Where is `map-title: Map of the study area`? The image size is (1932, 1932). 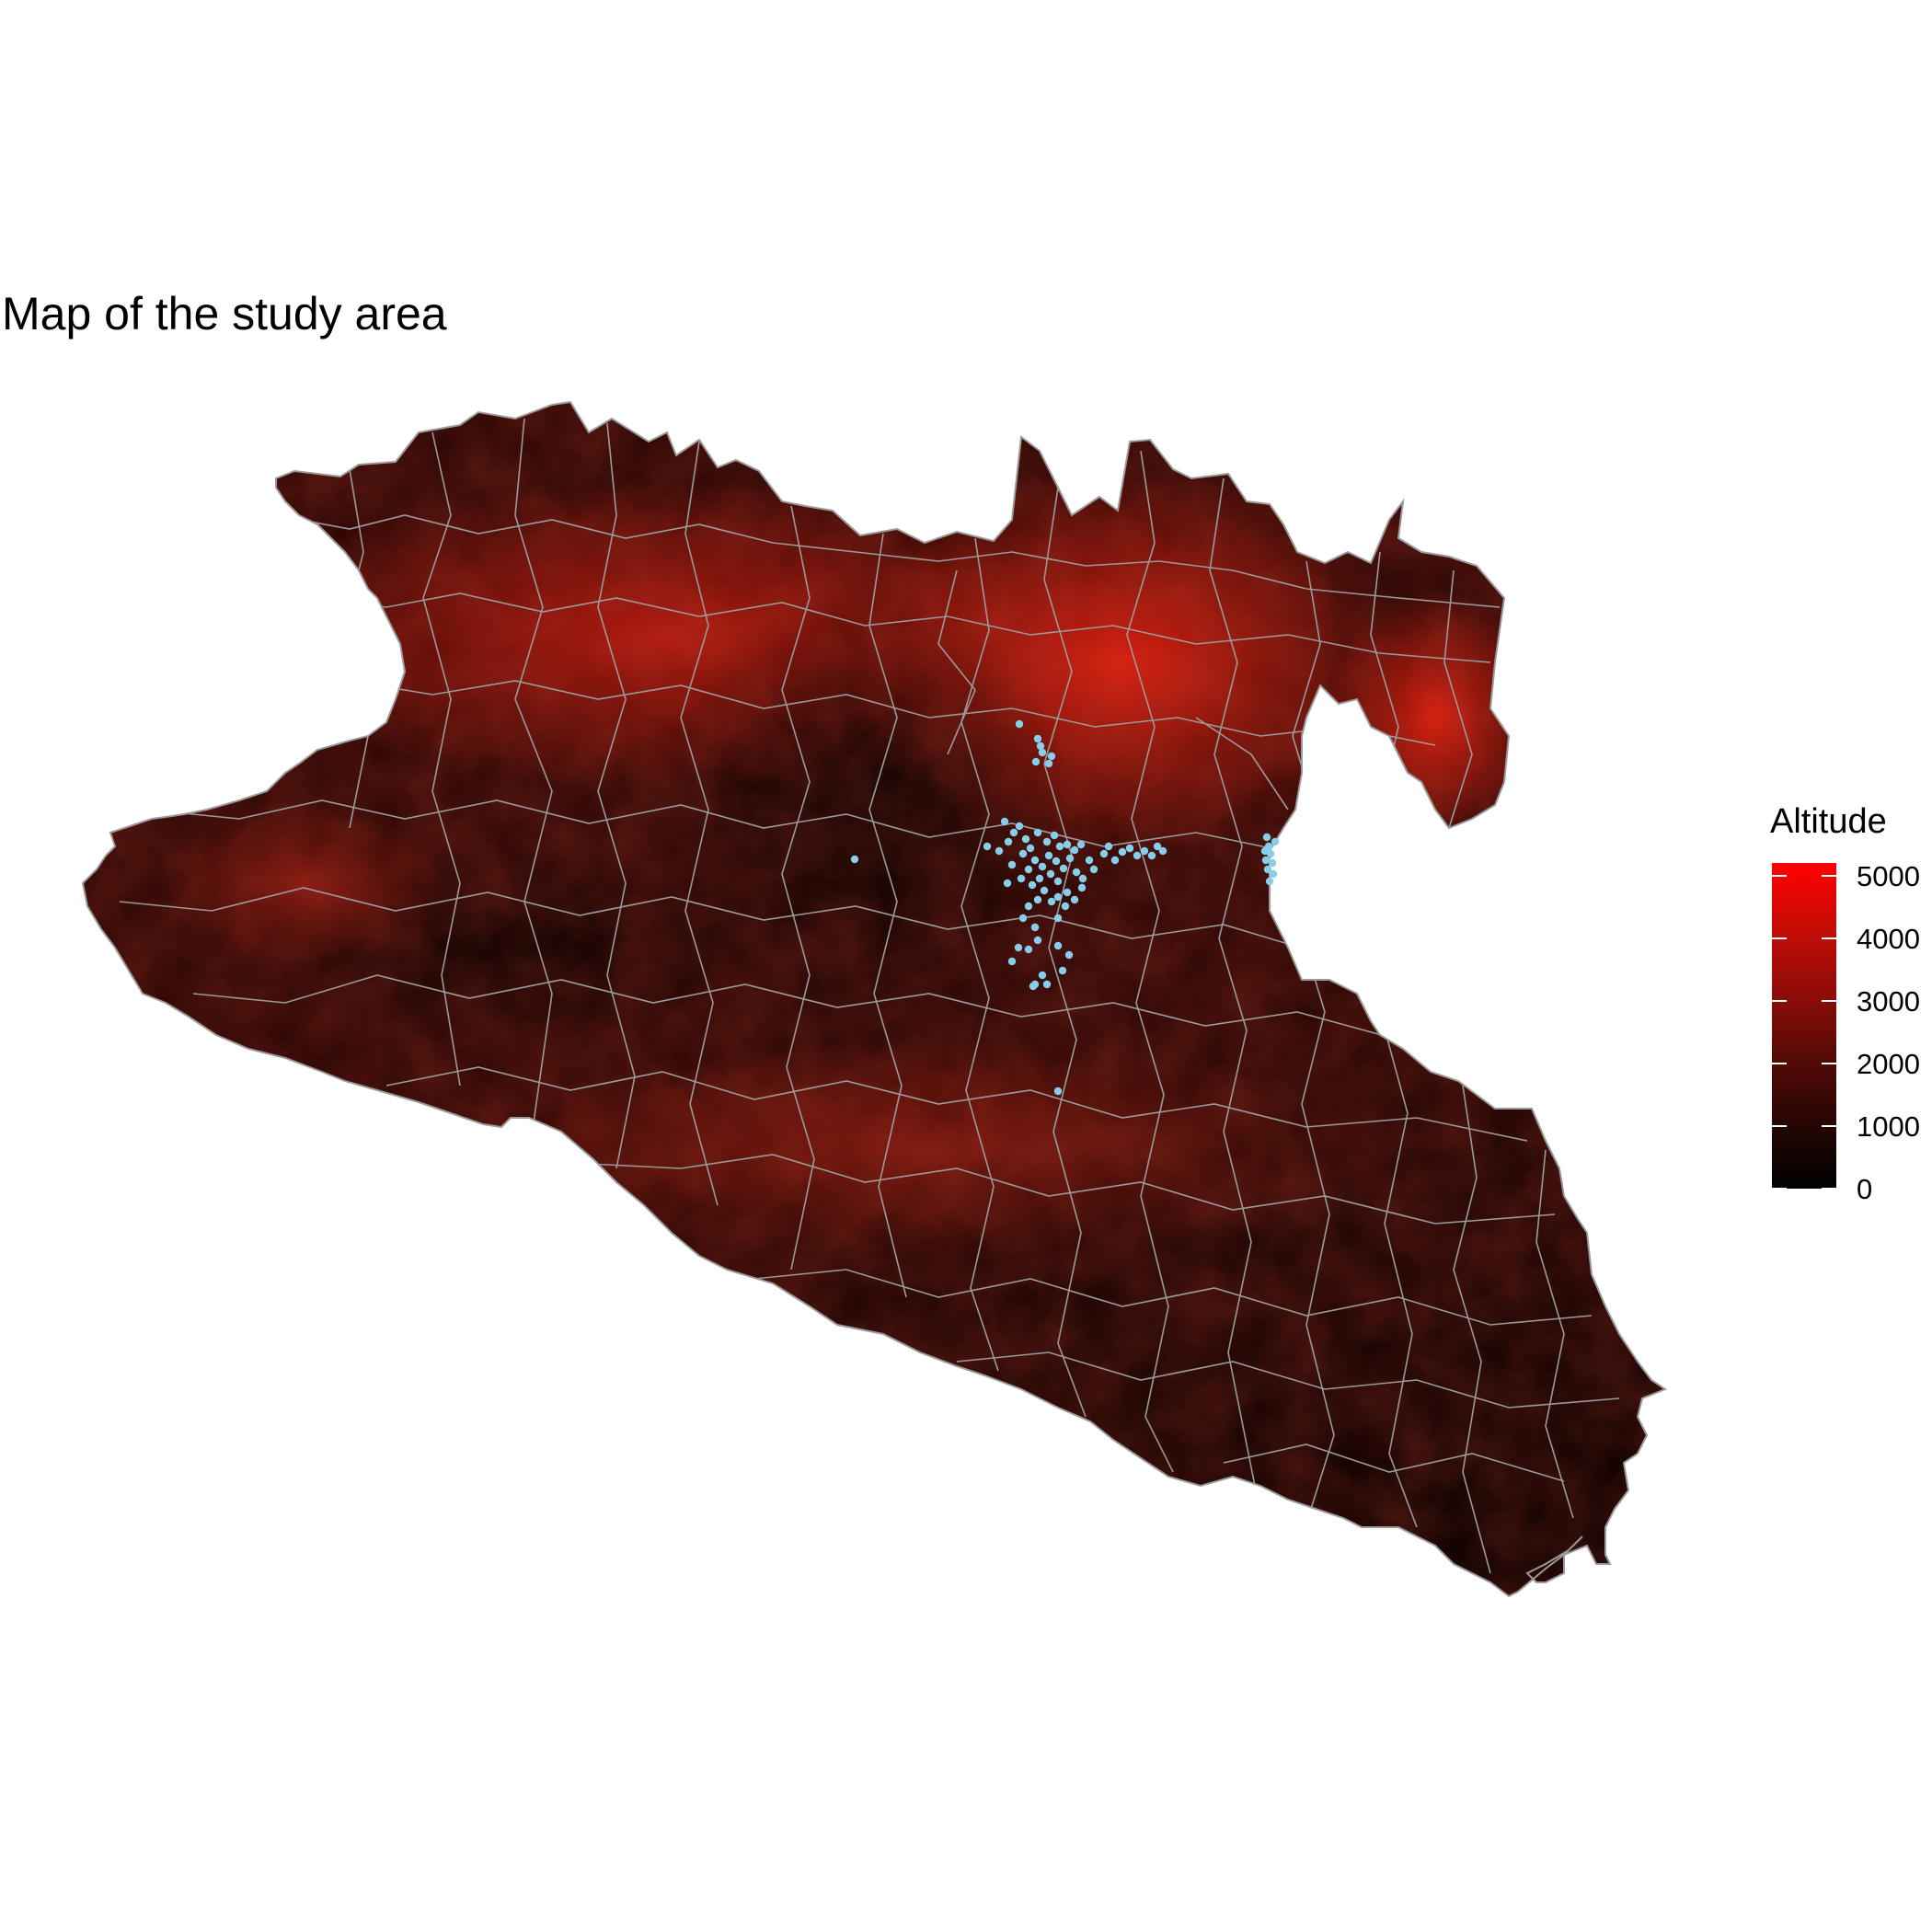
map-title: Map of the study area is located at coordinates (224, 313).